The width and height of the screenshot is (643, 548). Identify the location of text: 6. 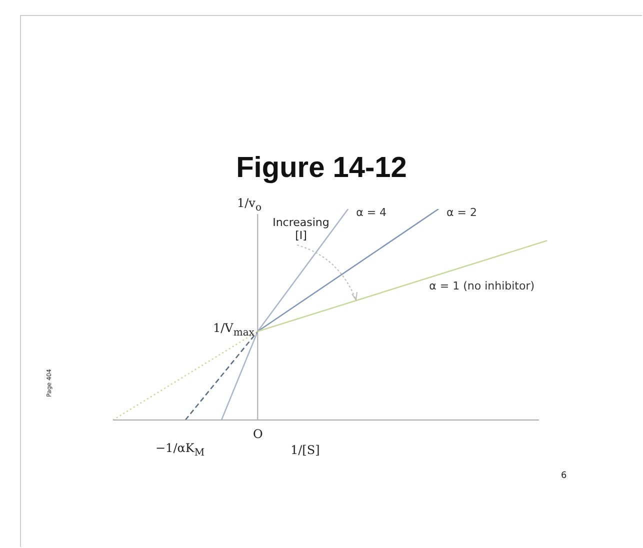
(564, 476).